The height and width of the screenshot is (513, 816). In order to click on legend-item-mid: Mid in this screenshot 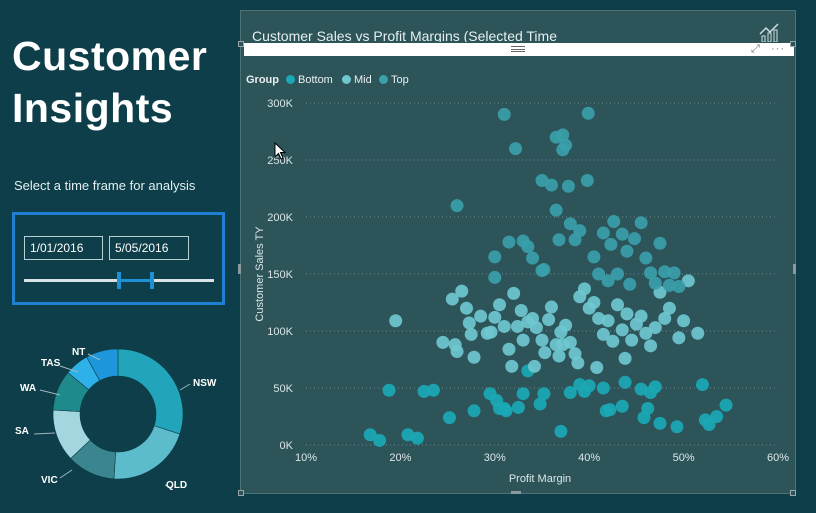, I will do `click(357, 80)`.